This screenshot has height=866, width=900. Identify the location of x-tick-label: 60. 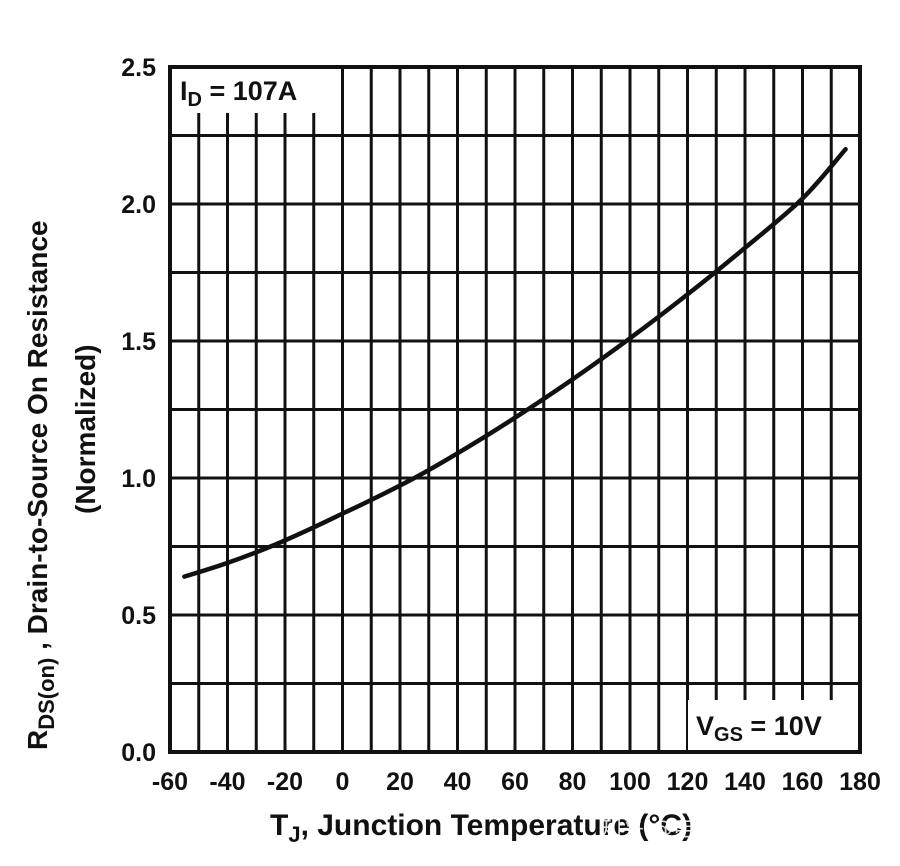
(515, 782).